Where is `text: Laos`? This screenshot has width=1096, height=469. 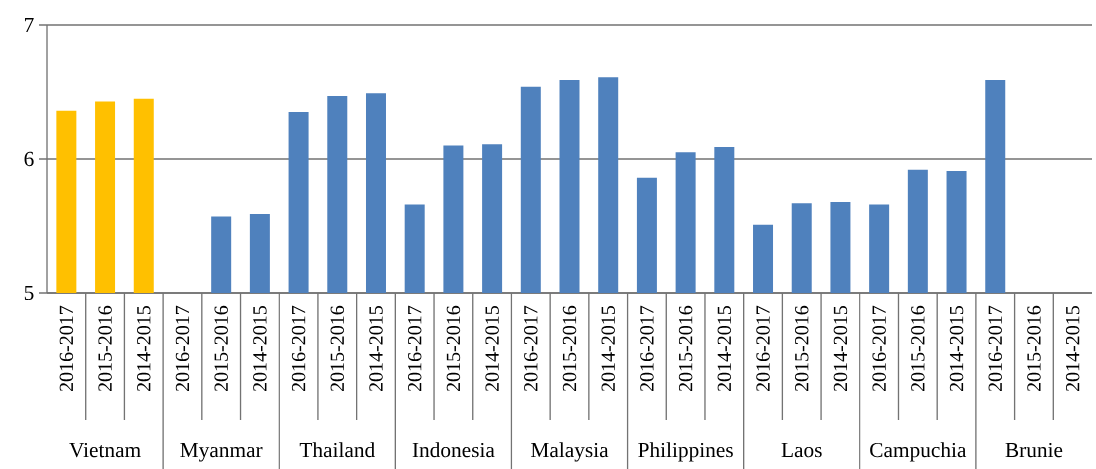
text: Laos is located at coordinates (801, 450).